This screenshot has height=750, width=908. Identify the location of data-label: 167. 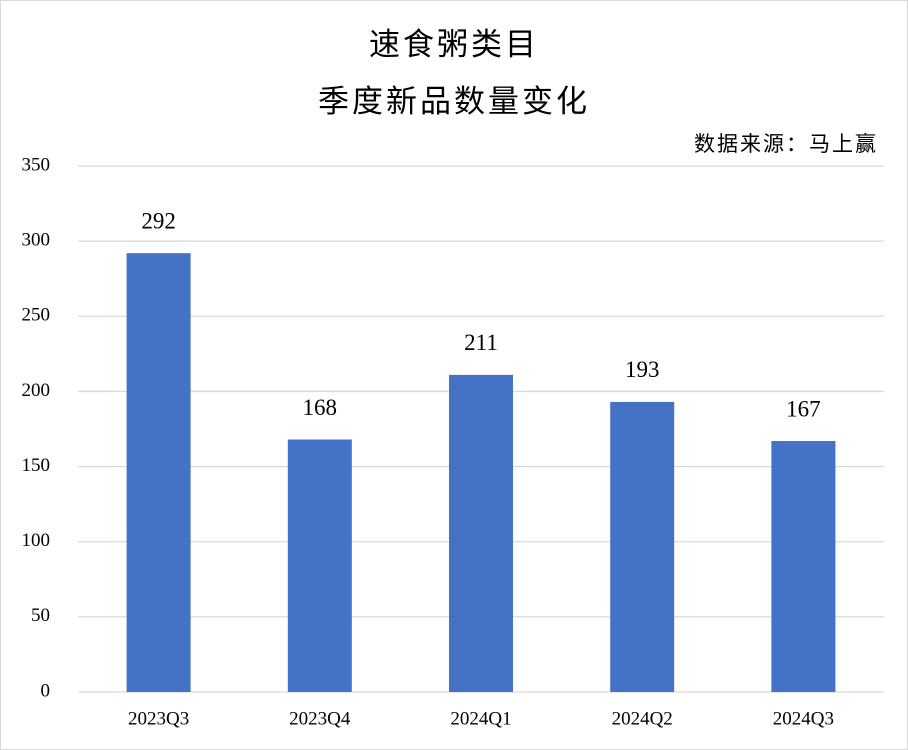
(803, 408).